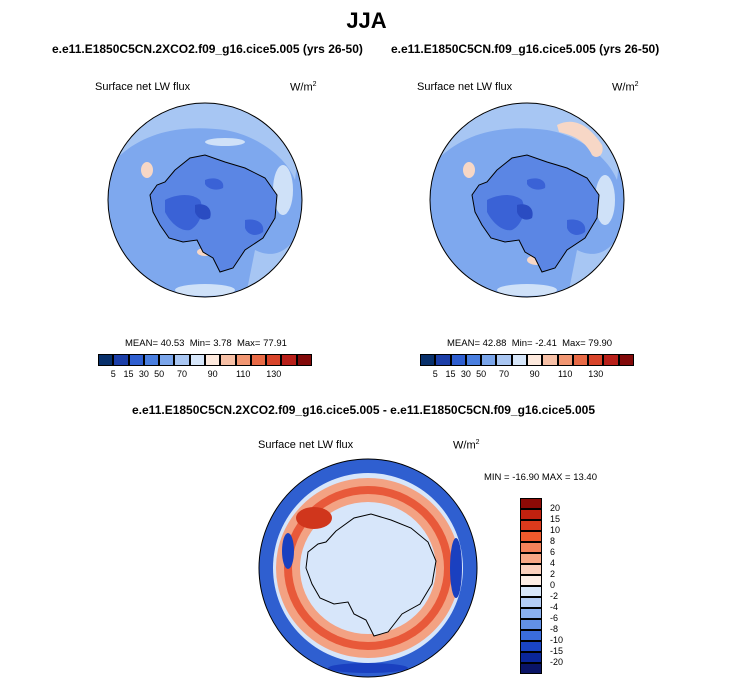 The image size is (733, 686). What do you see at coordinates (574, 343) in the screenshot?
I see `panel2-max-label: Max=` at bounding box center [574, 343].